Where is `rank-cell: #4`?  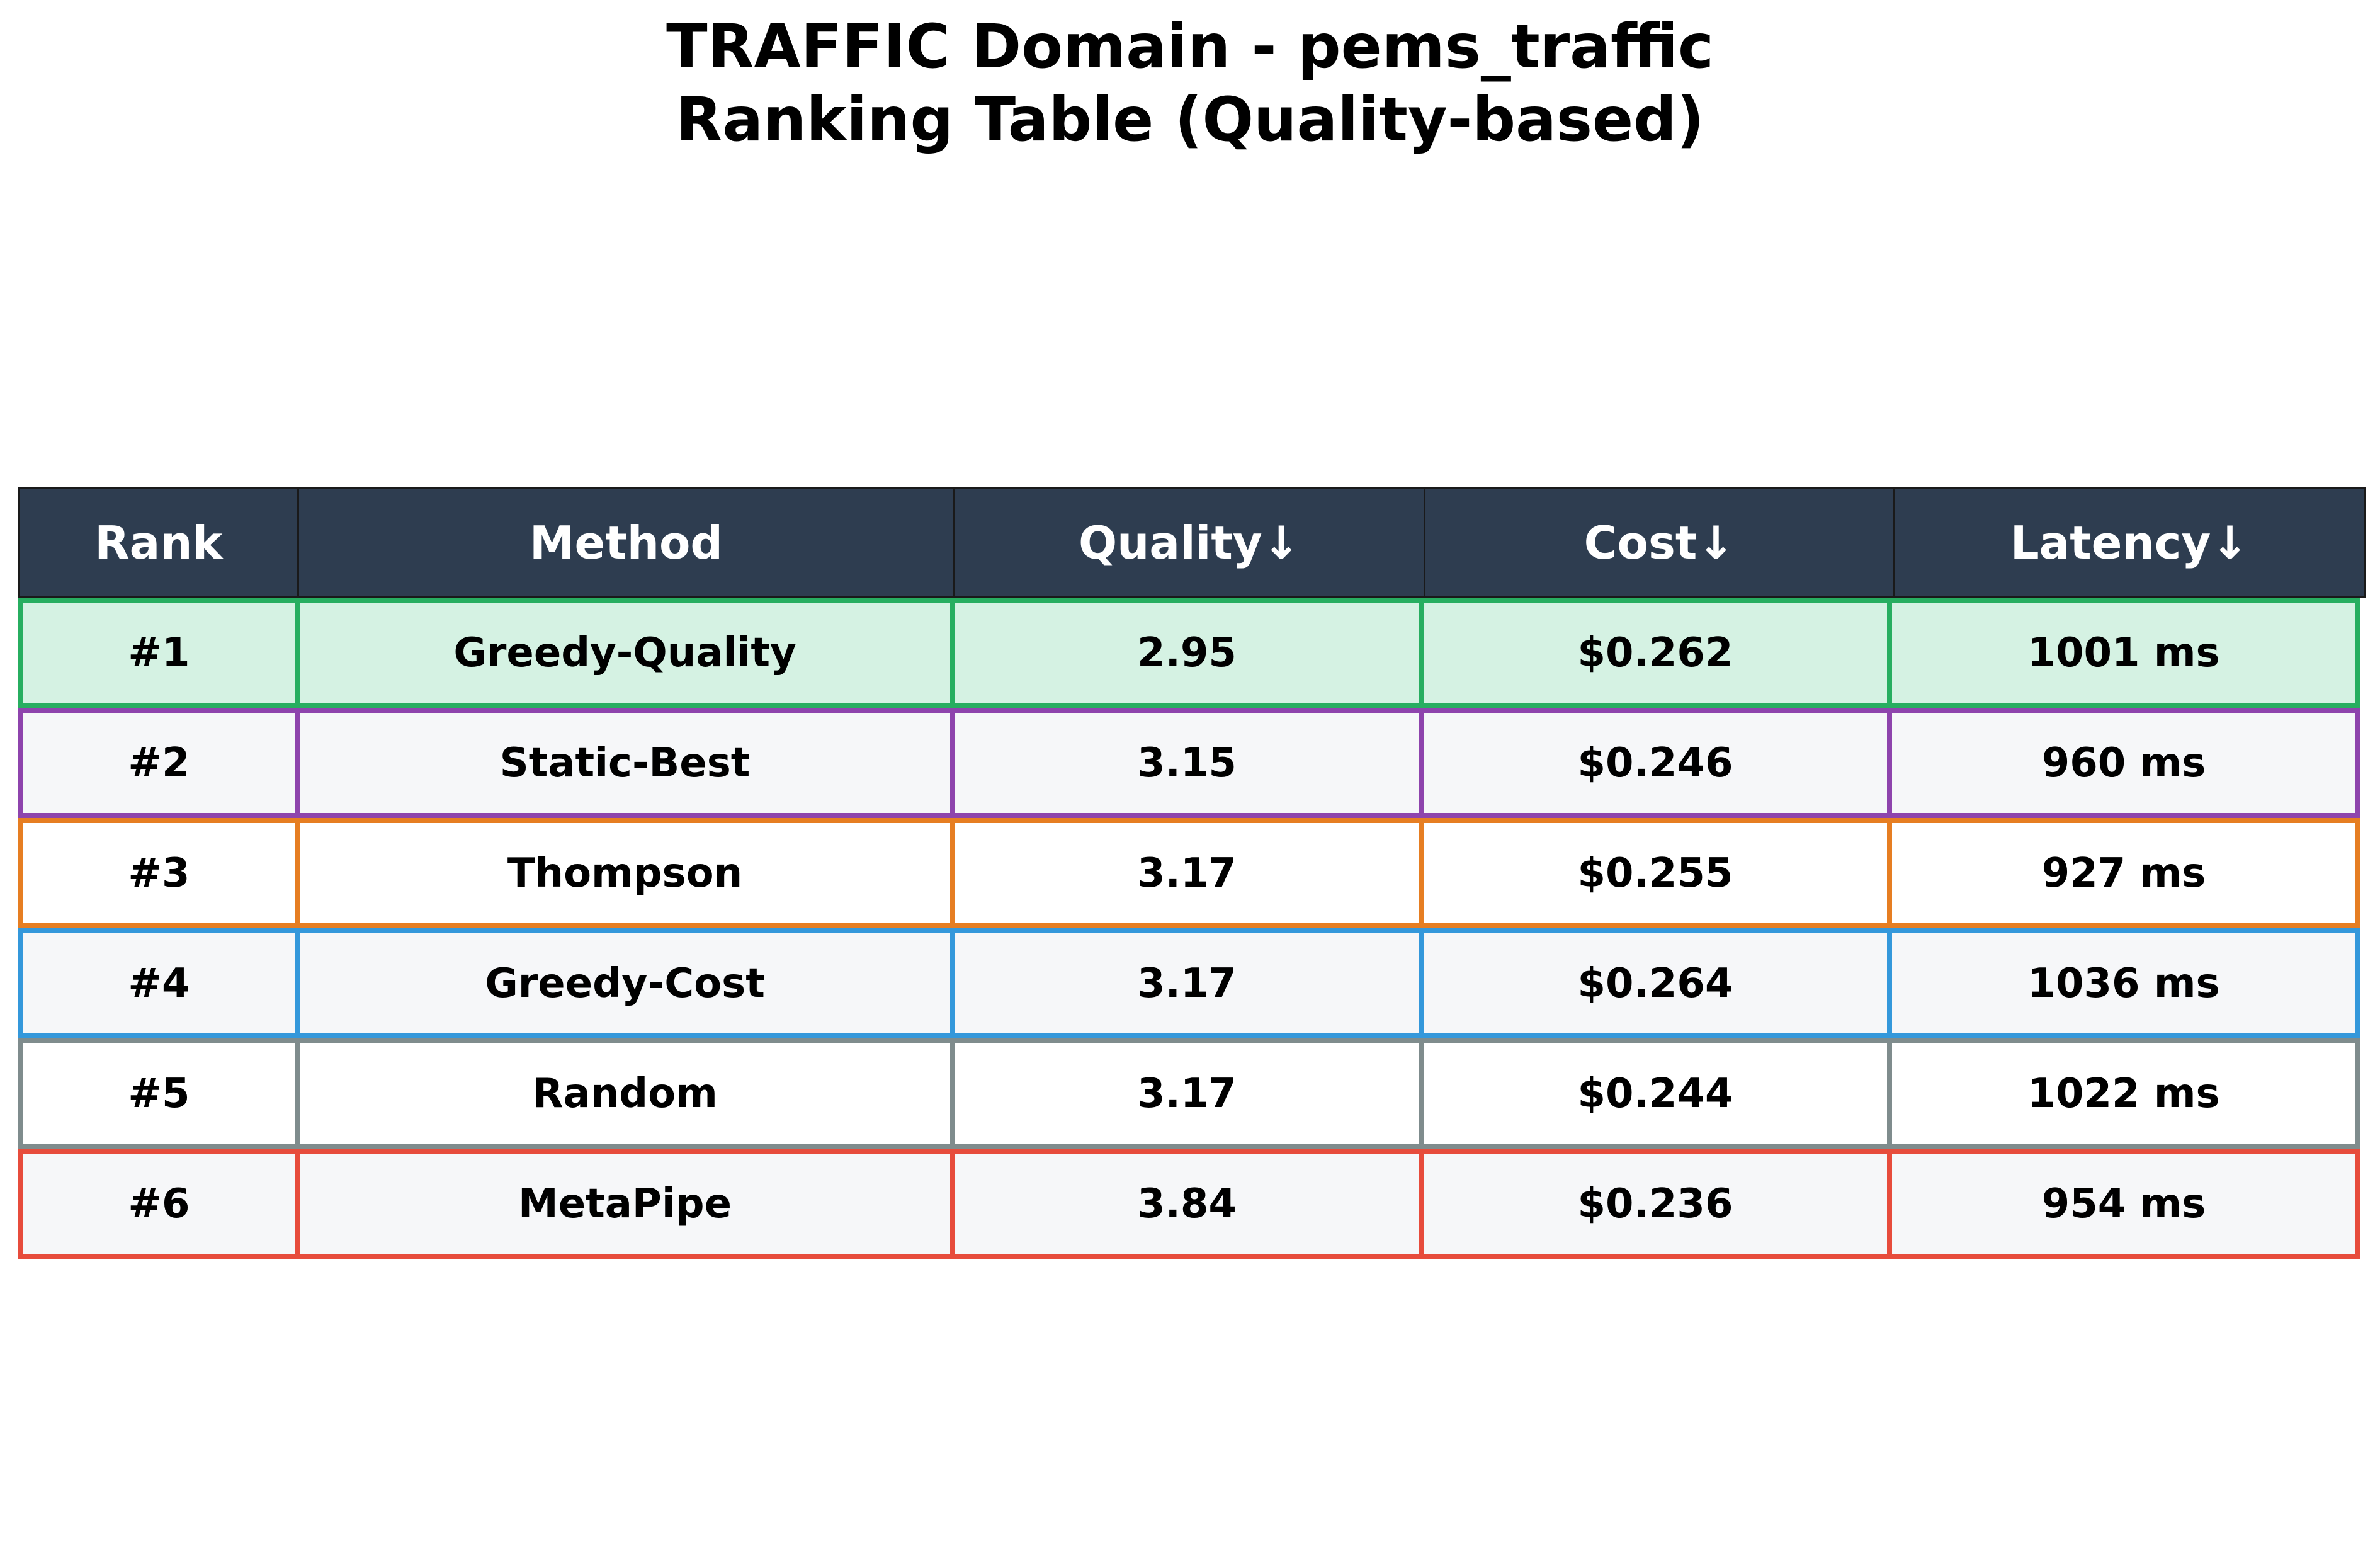
rank-cell: #4 is located at coordinates (159, 983).